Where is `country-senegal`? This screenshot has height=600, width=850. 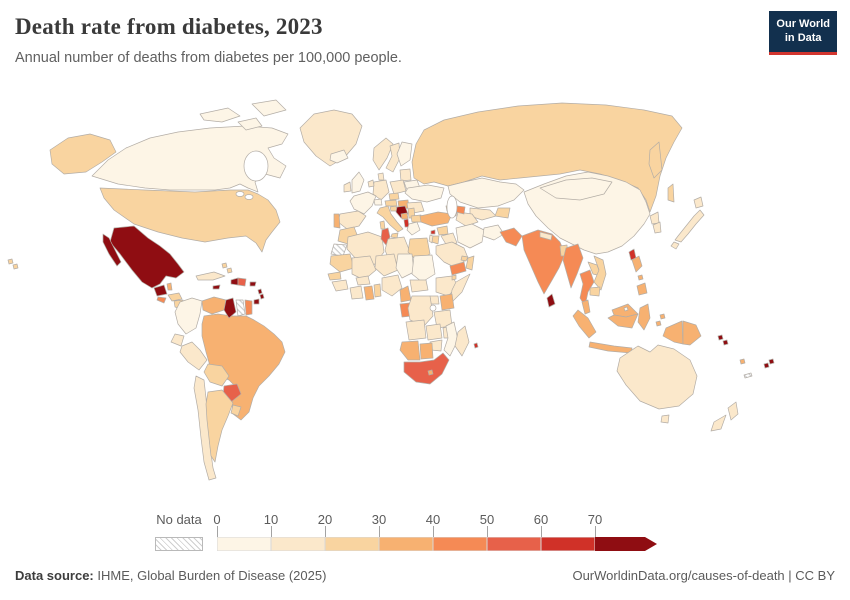
country-senegal is located at coordinates (334, 276).